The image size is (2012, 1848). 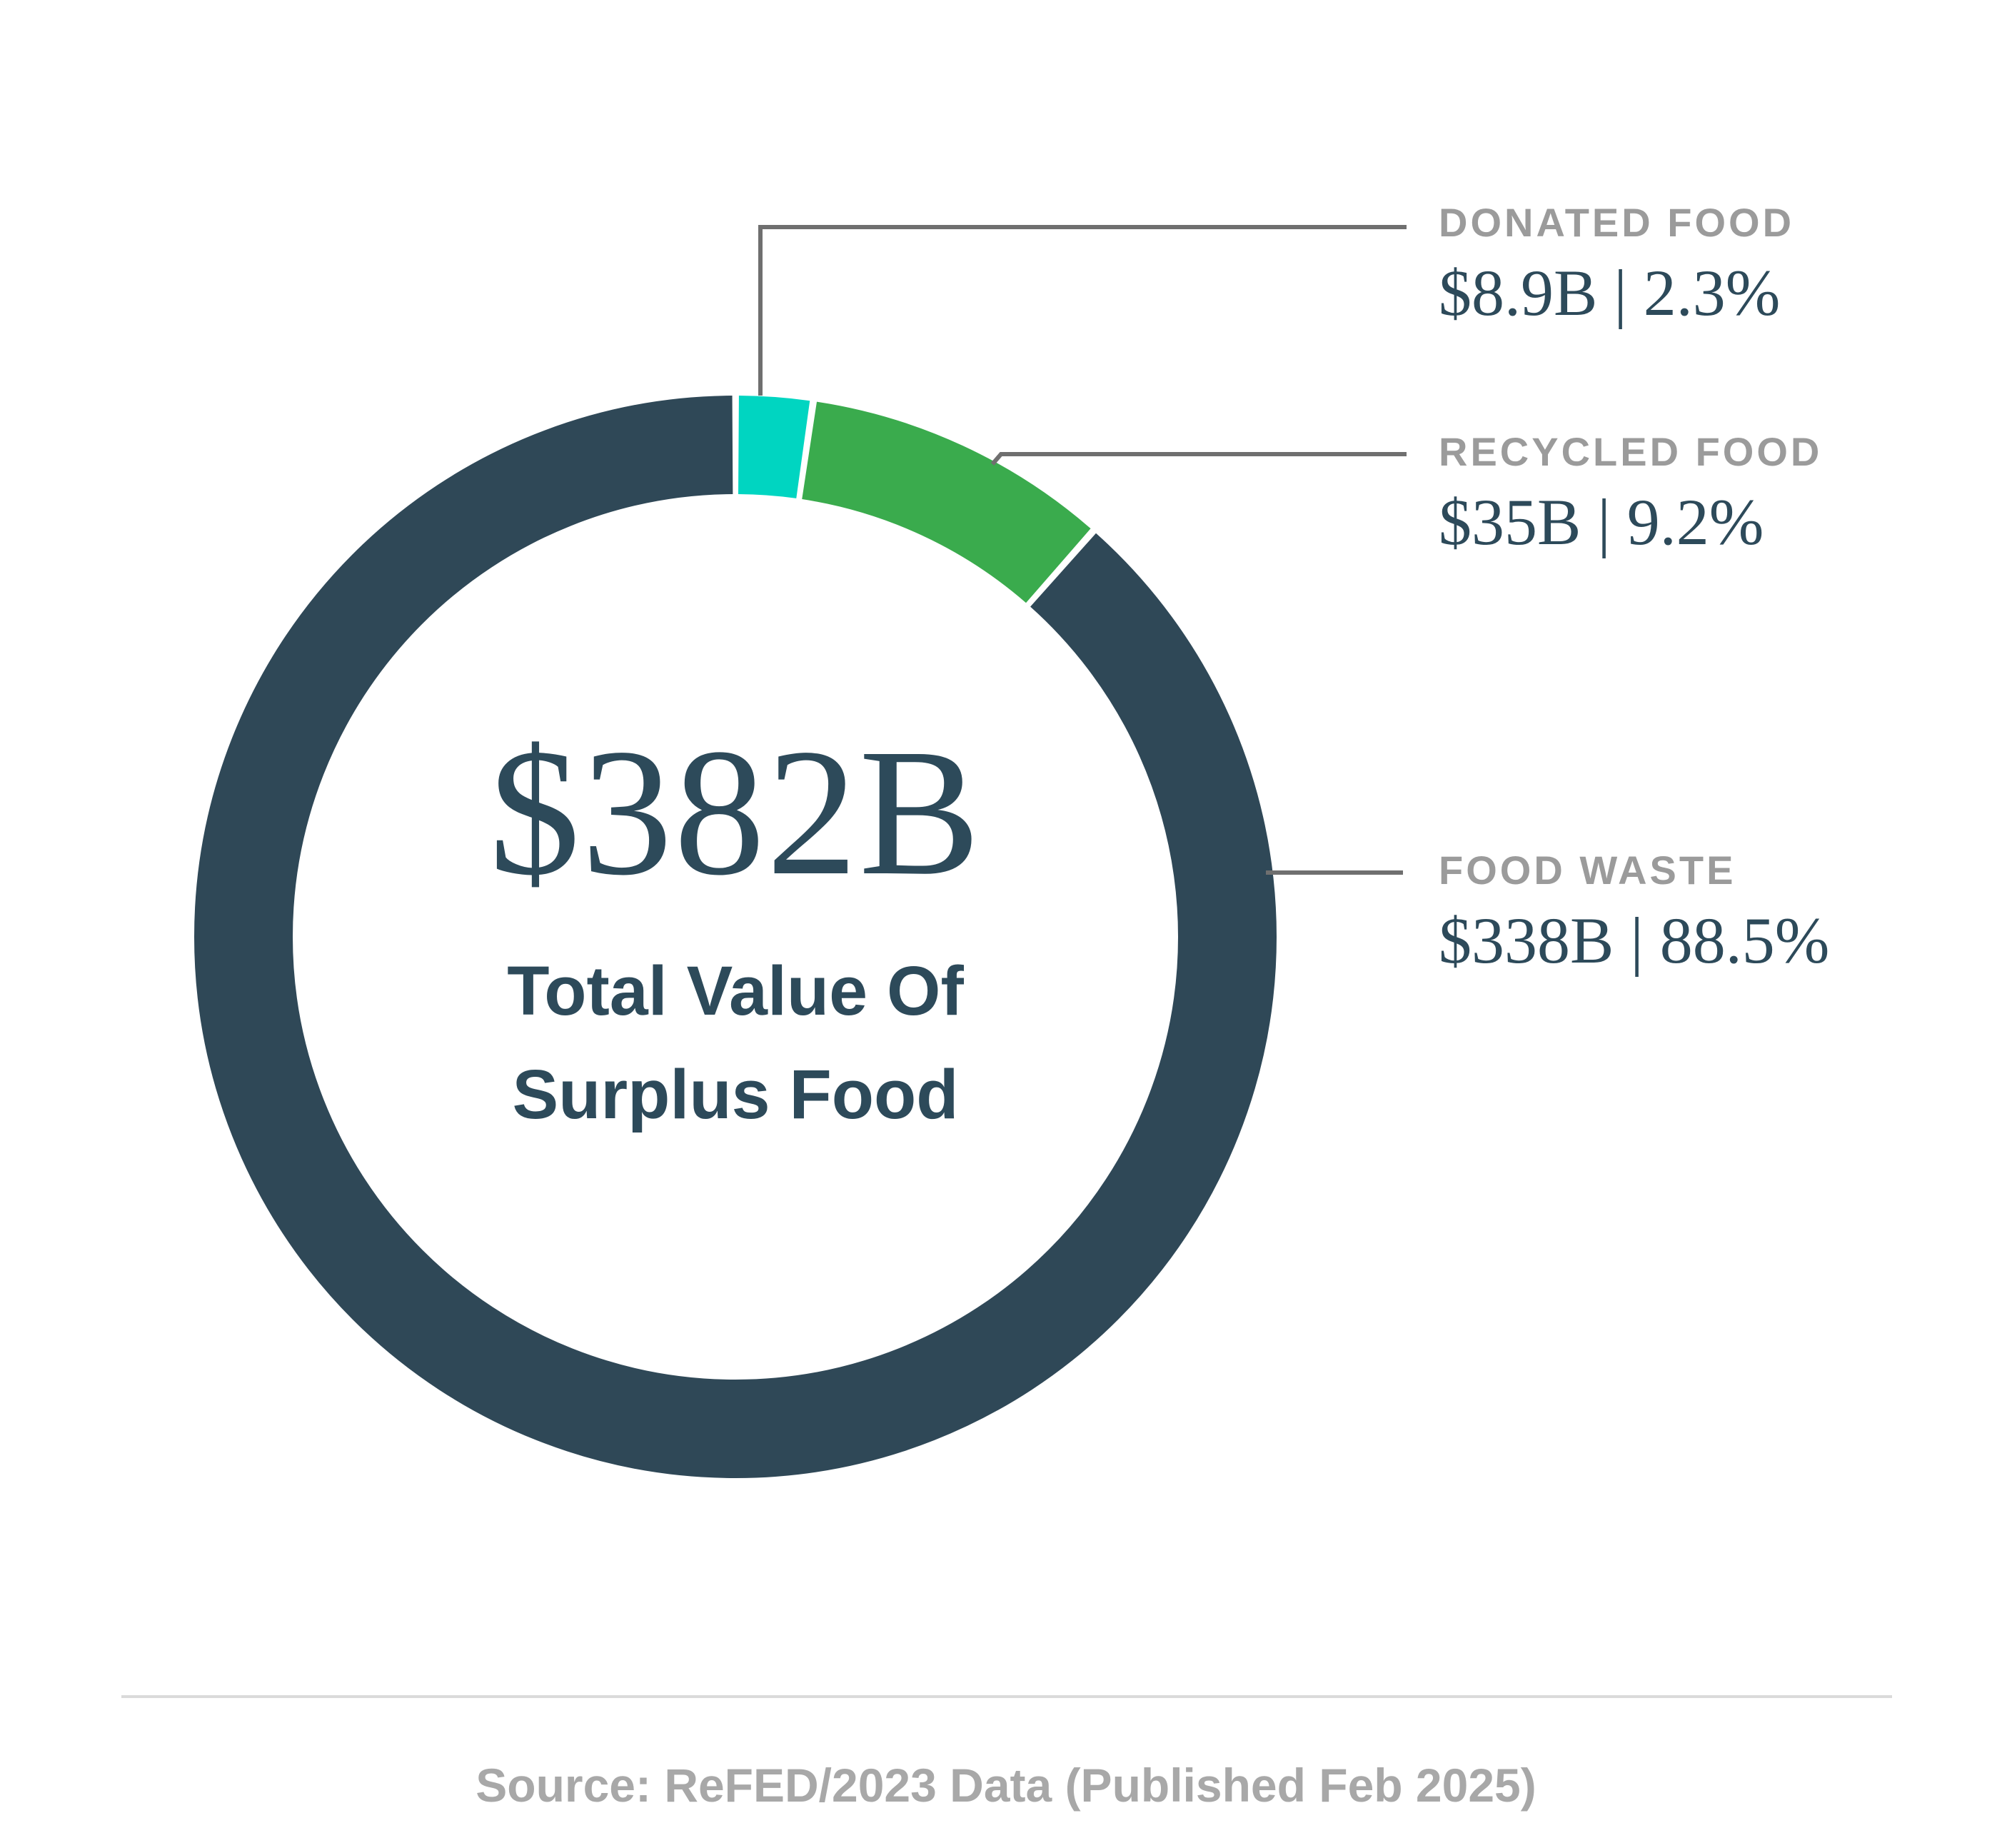 I want to click on footer-divider, so click(x=1006, y=1696).